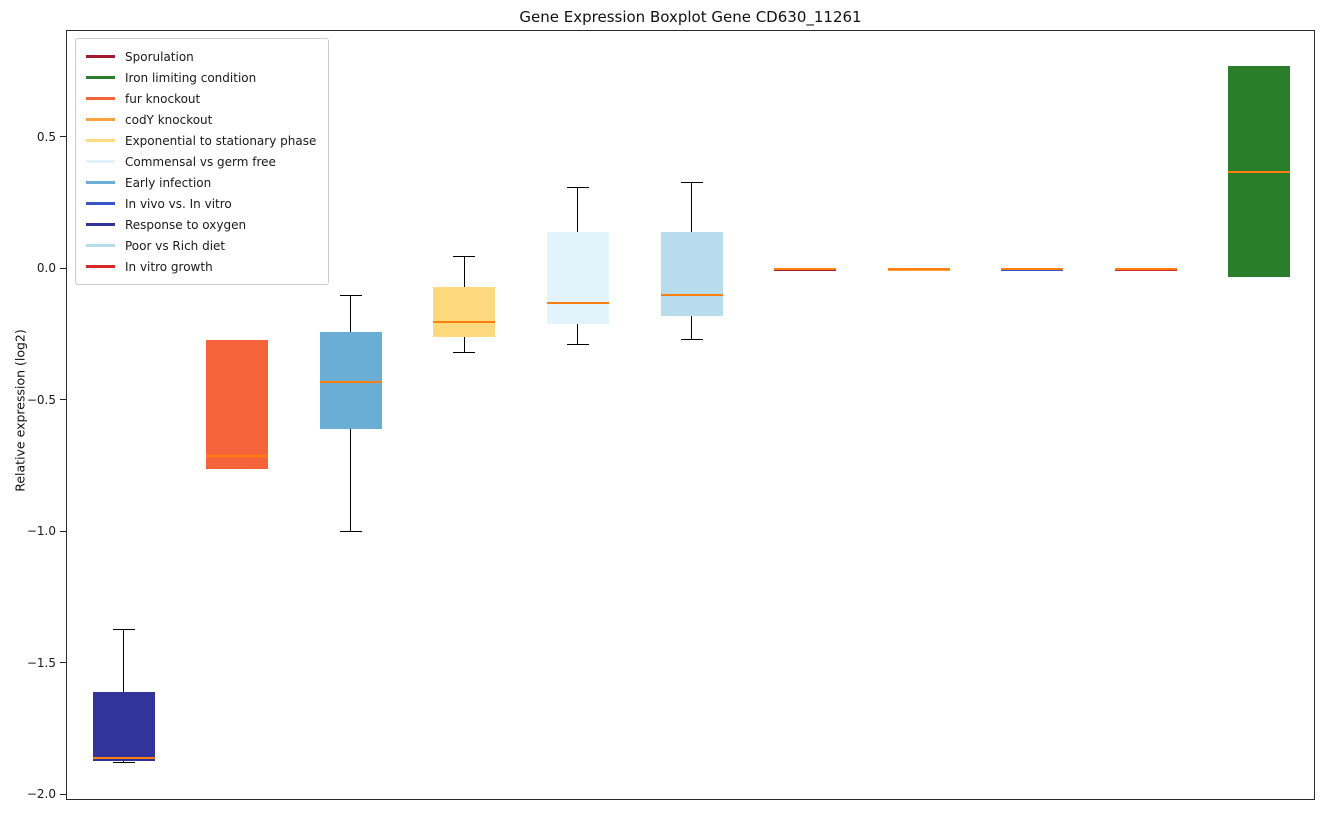 This screenshot has width=1322, height=814. I want to click on legend-label: codY knockout, so click(169, 119).